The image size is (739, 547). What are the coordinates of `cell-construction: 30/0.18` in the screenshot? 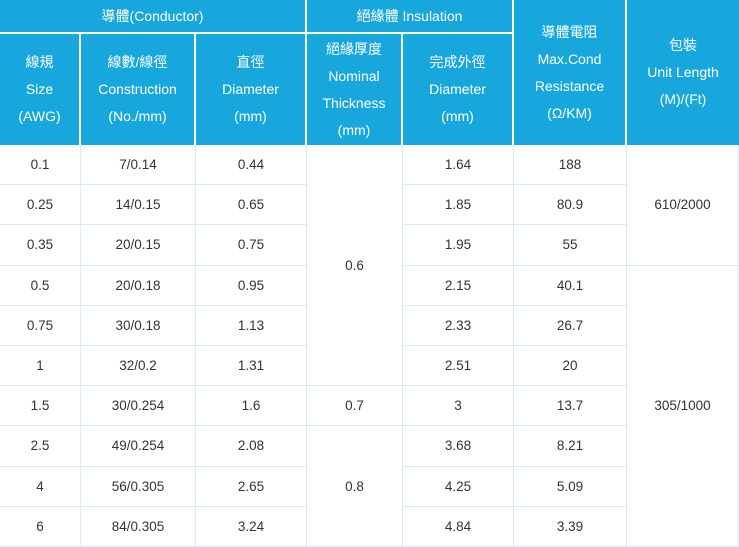 It's located at (138, 325).